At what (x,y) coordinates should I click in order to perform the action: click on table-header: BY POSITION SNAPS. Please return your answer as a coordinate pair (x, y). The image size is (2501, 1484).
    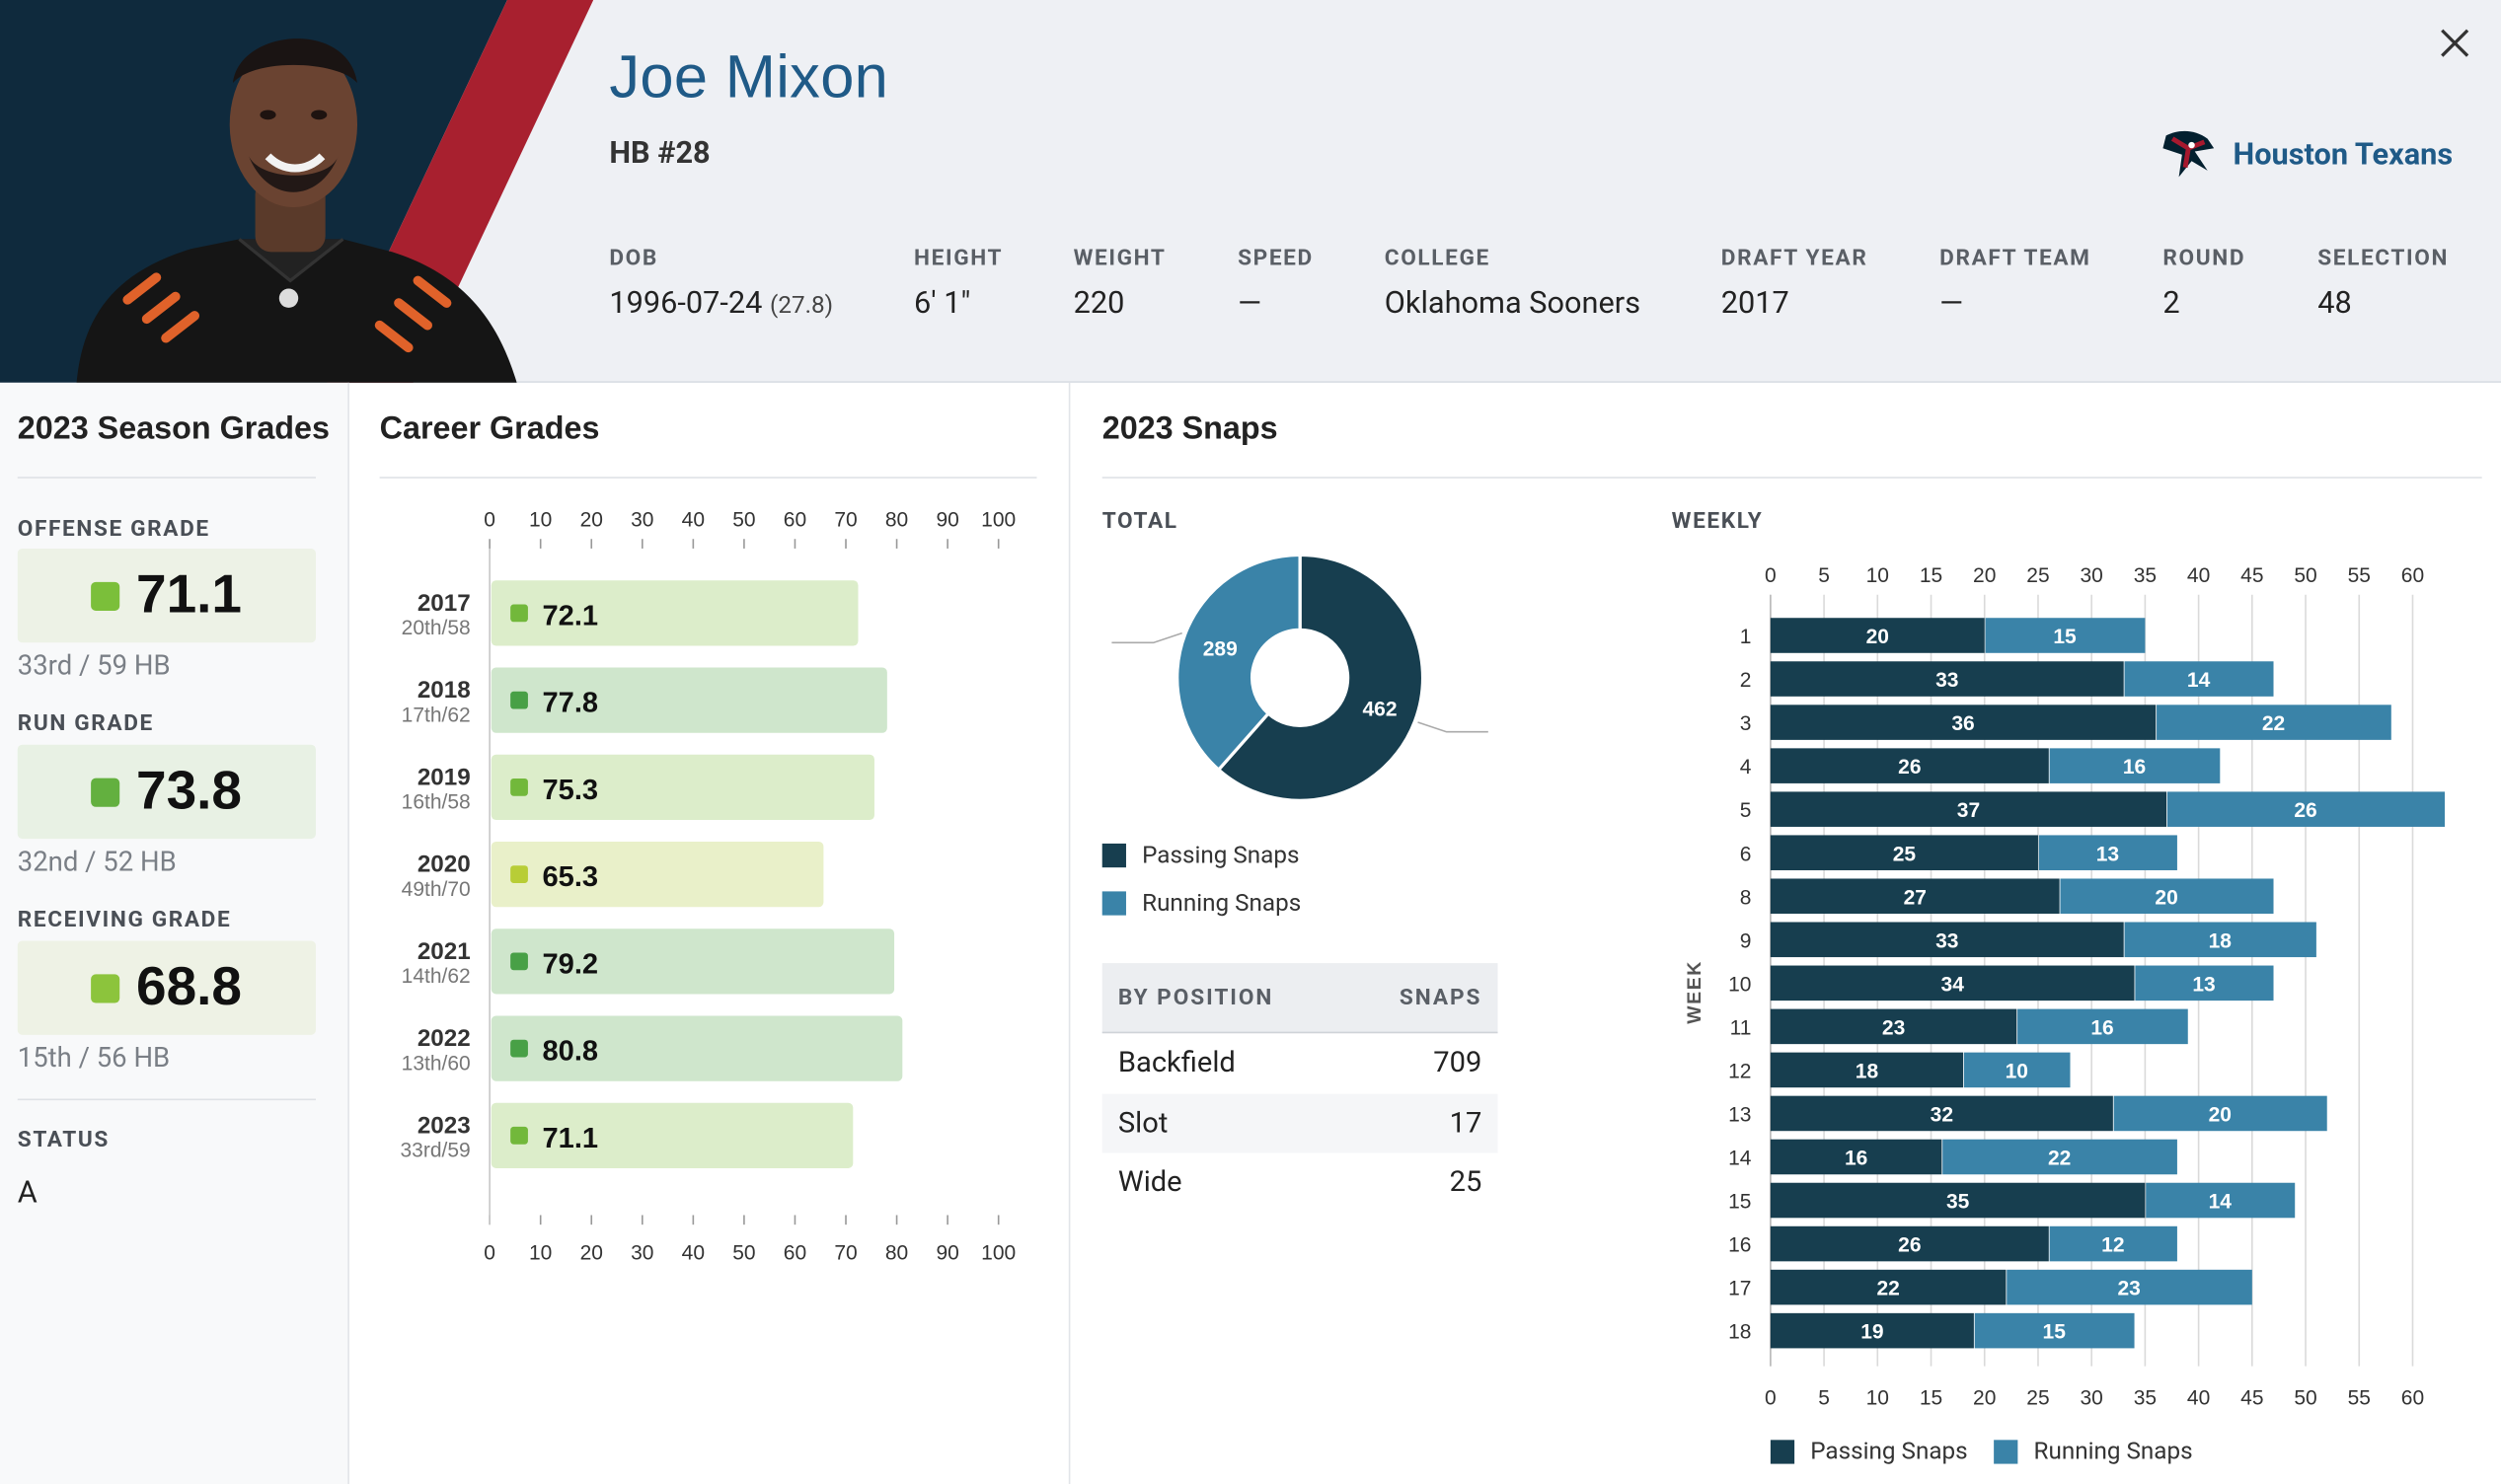
    Looking at the image, I should click on (1299, 998).